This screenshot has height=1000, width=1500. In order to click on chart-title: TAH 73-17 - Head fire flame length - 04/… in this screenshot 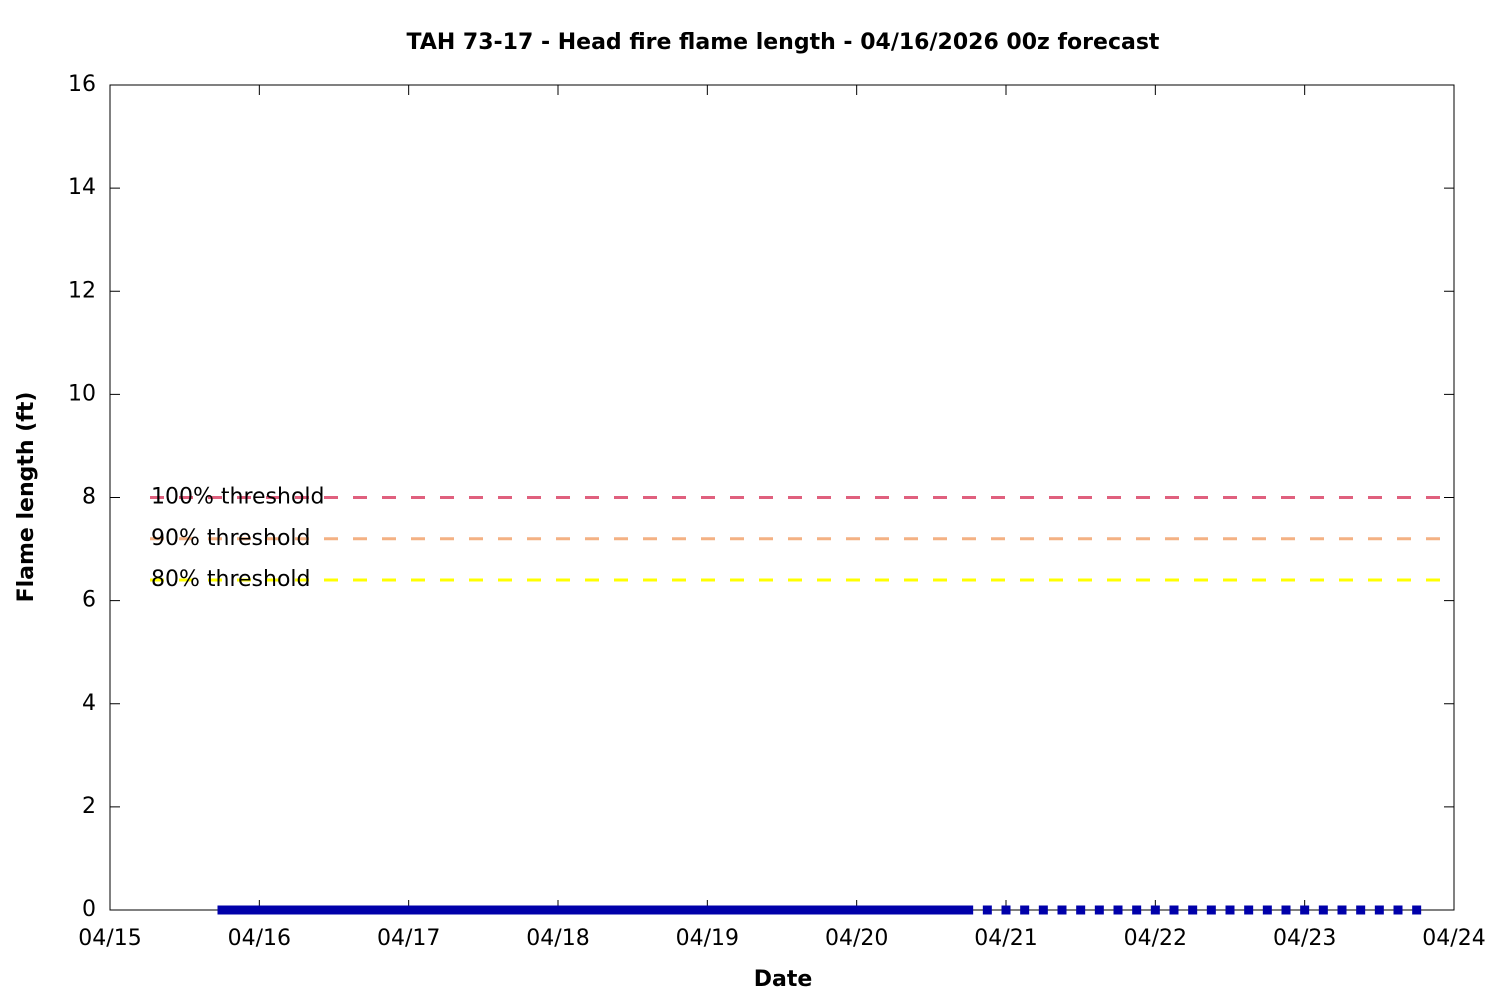, I will do `click(783, 42)`.